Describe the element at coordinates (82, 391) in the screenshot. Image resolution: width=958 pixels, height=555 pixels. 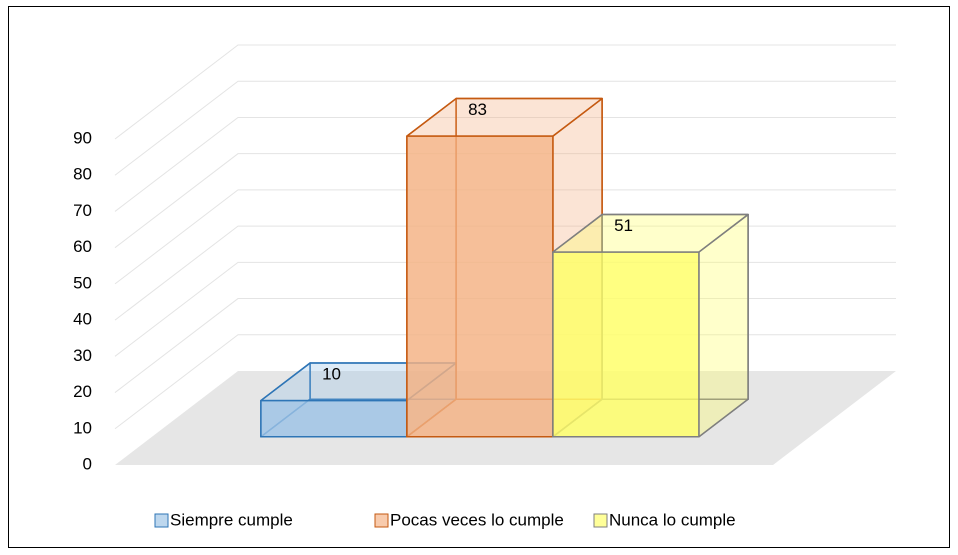
I see `y-tick-label: 20` at that location.